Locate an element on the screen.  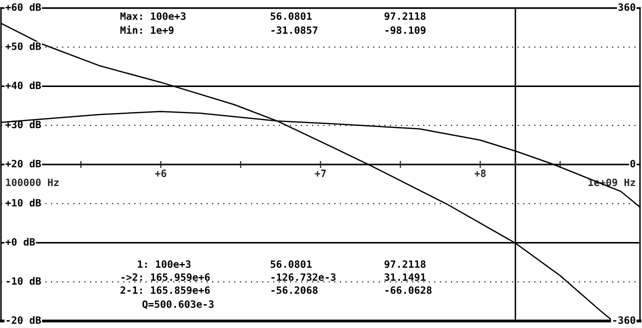
annotation: 100000 Hz is located at coordinates (32, 182).